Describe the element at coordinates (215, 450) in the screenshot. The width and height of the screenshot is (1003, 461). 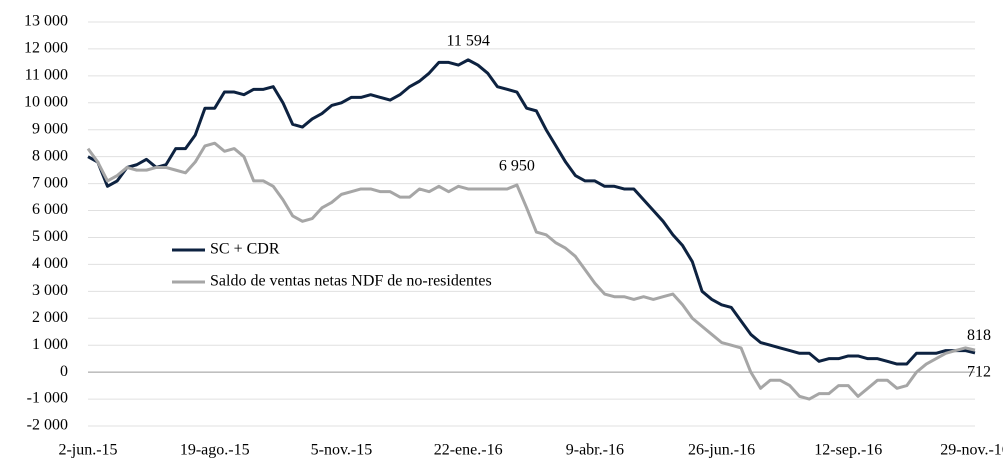
I see `x-tick-label: 19-ago.-15` at that location.